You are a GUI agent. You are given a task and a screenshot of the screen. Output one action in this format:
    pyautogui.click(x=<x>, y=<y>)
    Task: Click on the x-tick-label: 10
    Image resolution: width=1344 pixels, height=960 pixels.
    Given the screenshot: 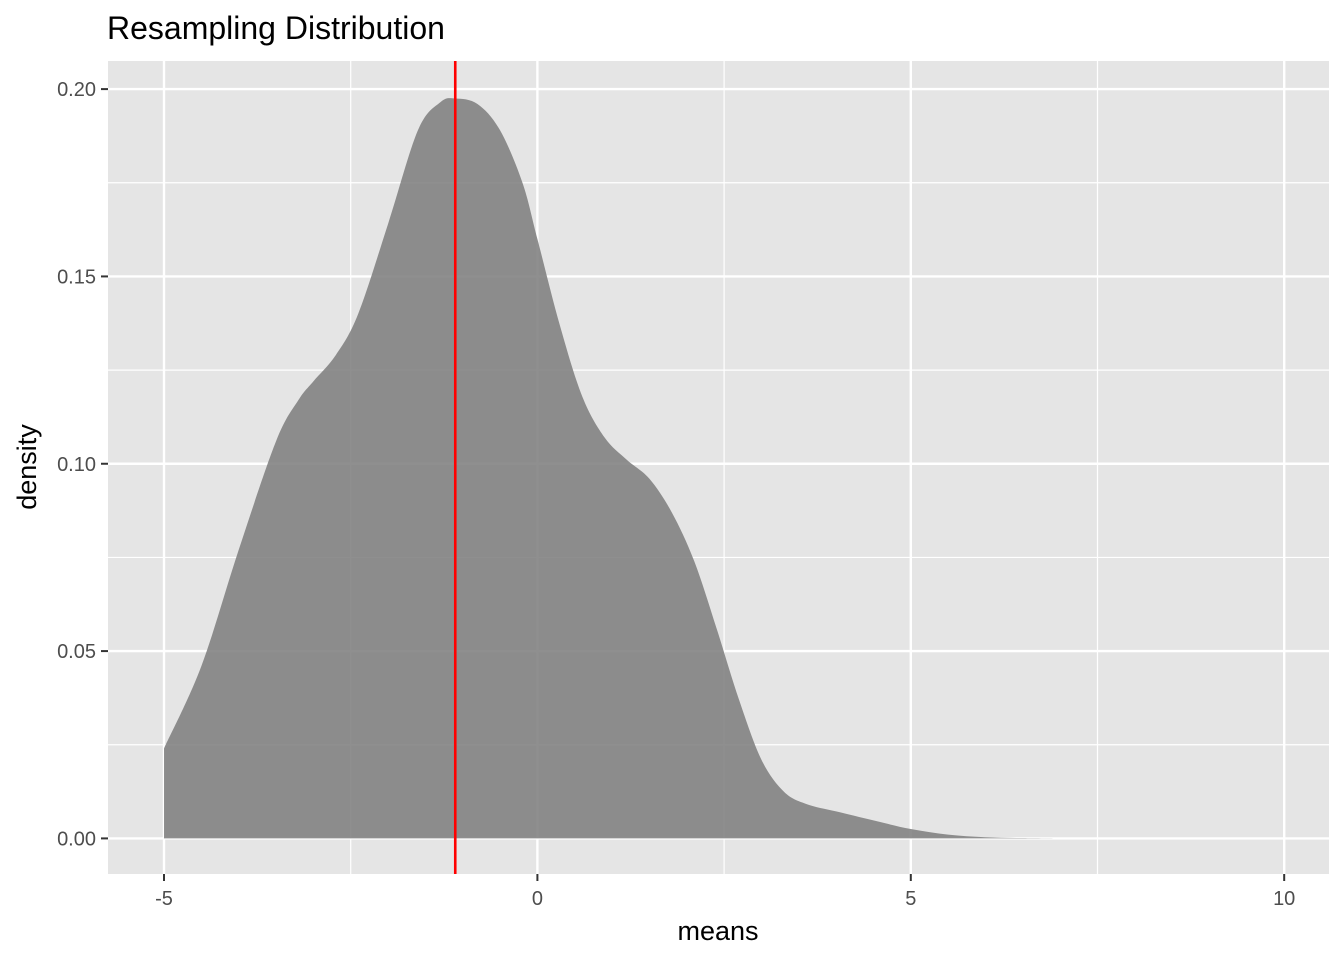 What is the action you would take?
    pyautogui.click(x=1284, y=899)
    